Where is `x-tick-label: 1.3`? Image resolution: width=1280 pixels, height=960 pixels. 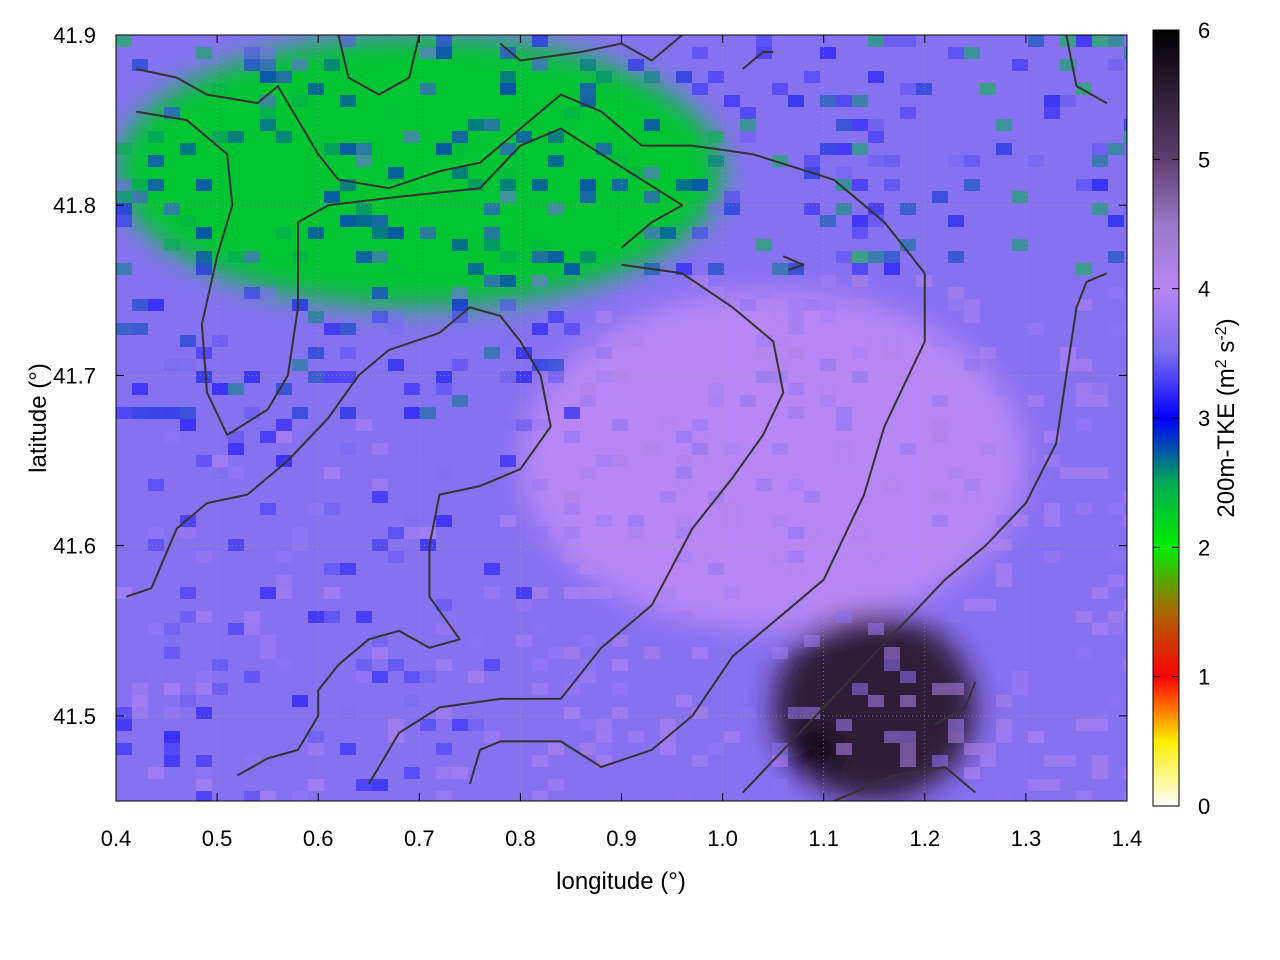 x-tick-label: 1.3 is located at coordinates (1026, 838).